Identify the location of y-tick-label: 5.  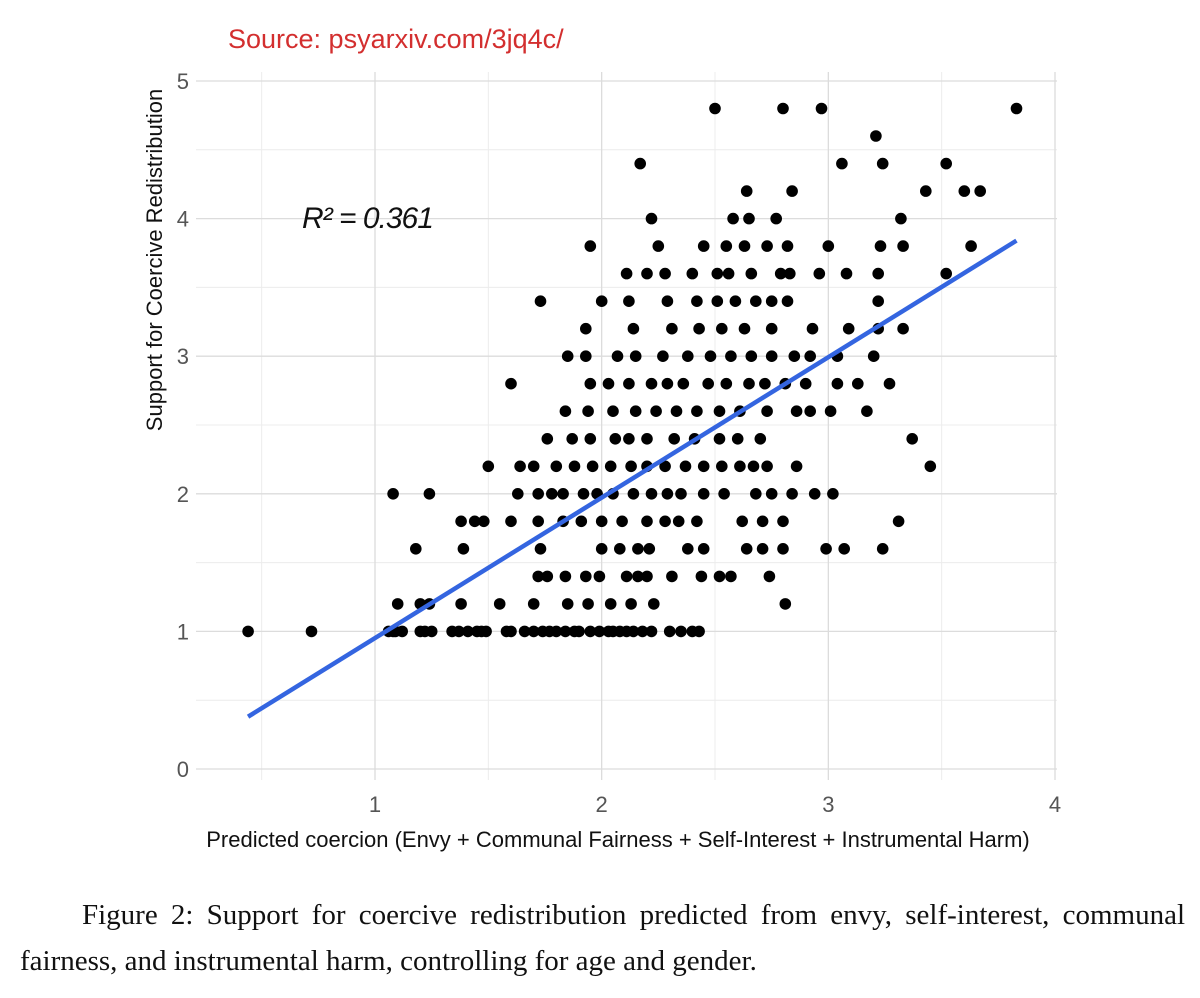
(183, 81).